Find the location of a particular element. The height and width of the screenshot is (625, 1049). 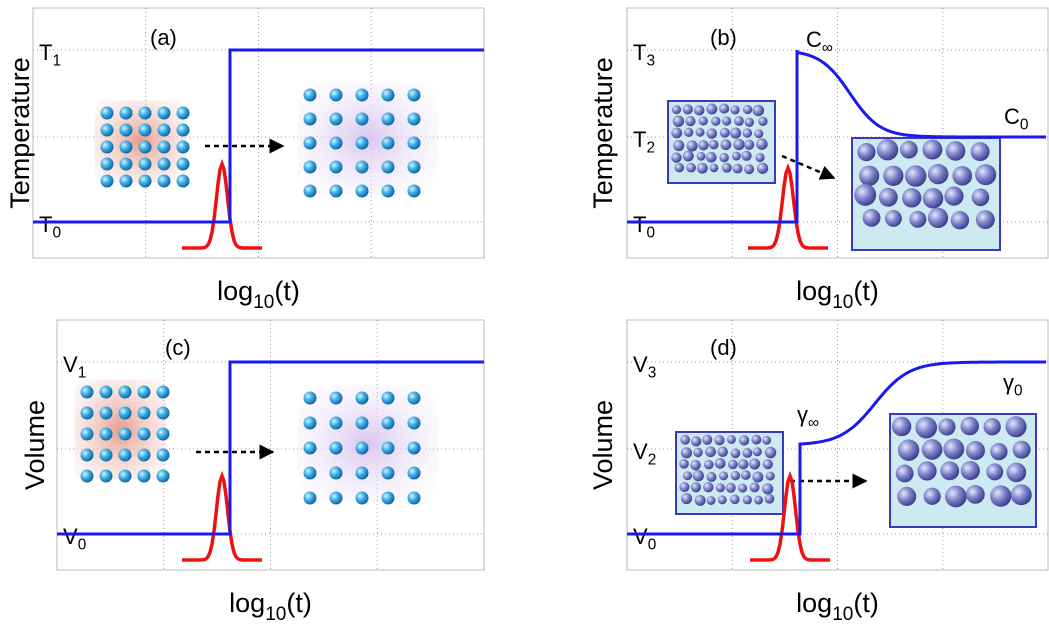

panel-label: (d) is located at coordinates (723, 347).